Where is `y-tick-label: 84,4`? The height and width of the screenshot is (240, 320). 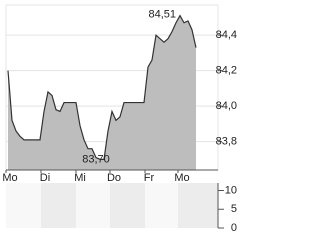 y-tick-label: 84,4 is located at coordinates (226, 35).